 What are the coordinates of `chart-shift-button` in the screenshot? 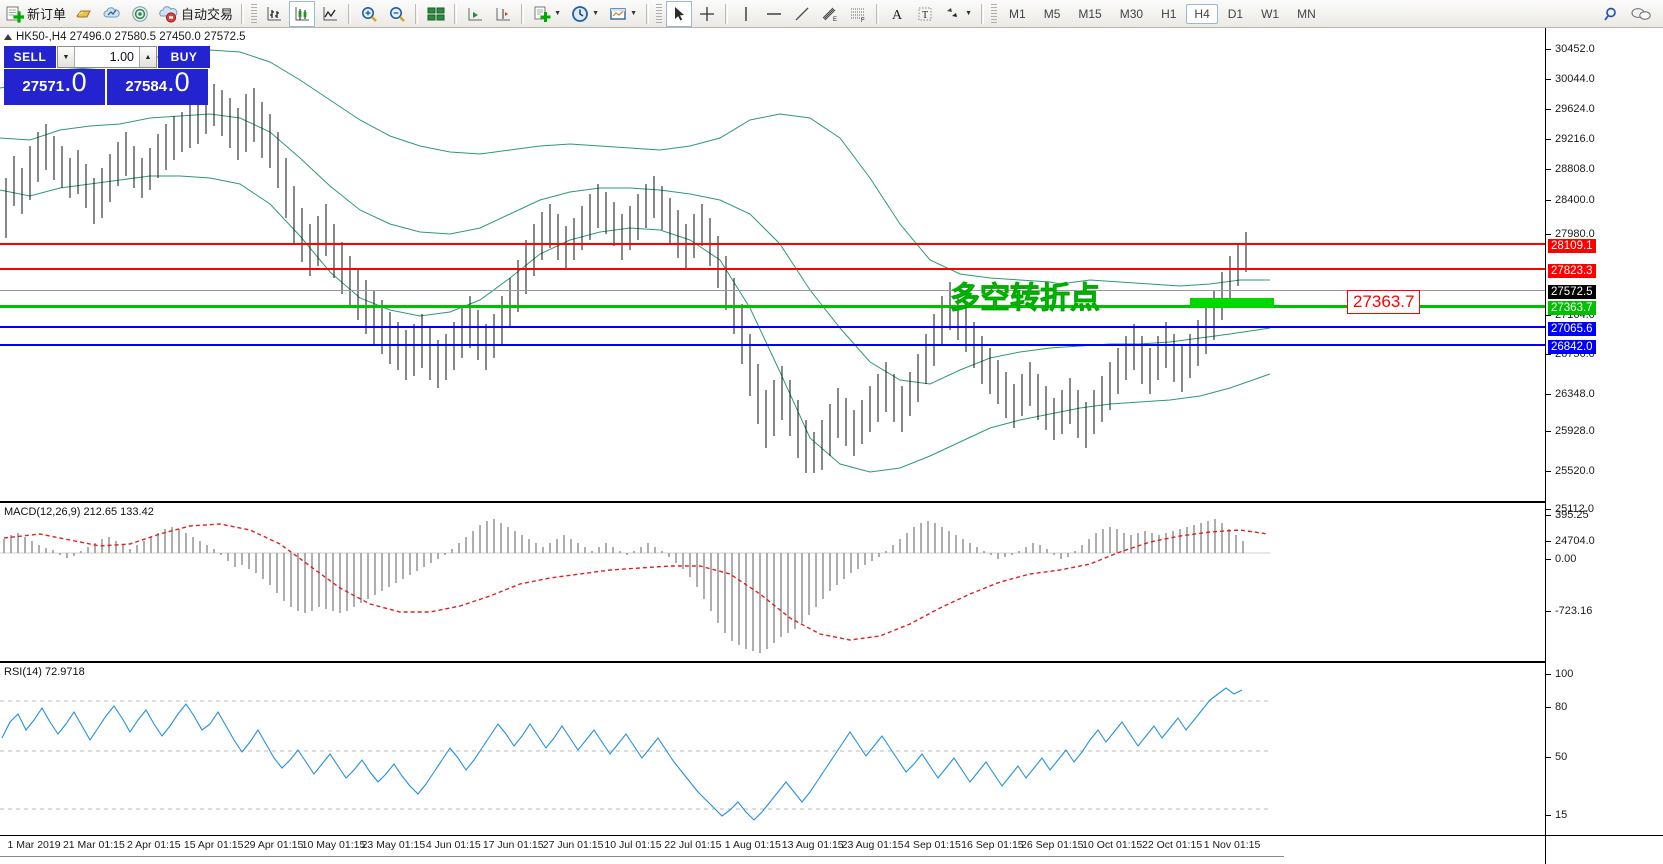 It's located at (475, 14).